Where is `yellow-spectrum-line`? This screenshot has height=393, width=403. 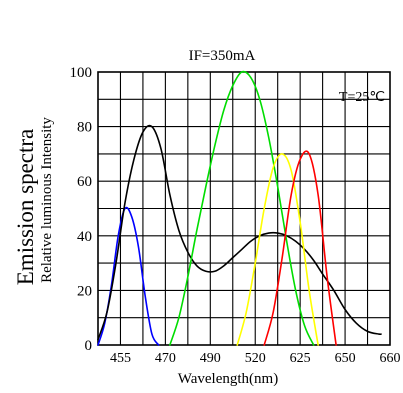 yellow-spectrum-line is located at coordinates (277, 249).